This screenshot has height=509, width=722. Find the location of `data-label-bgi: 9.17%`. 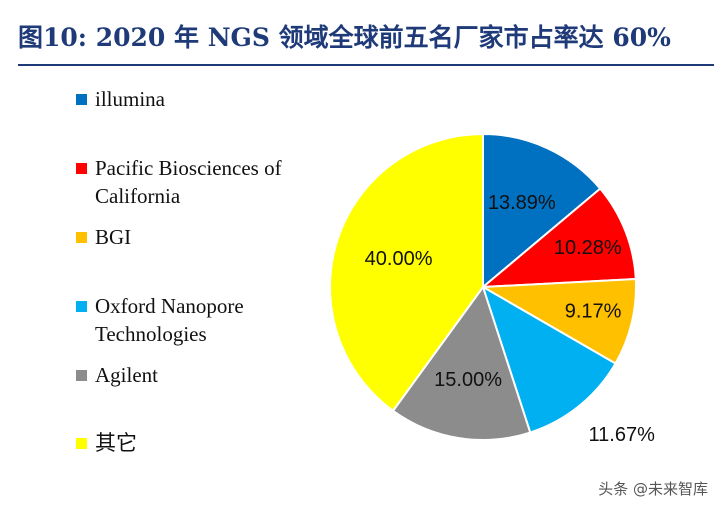

data-label-bgi: 9.17% is located at coordinates (593, 311).